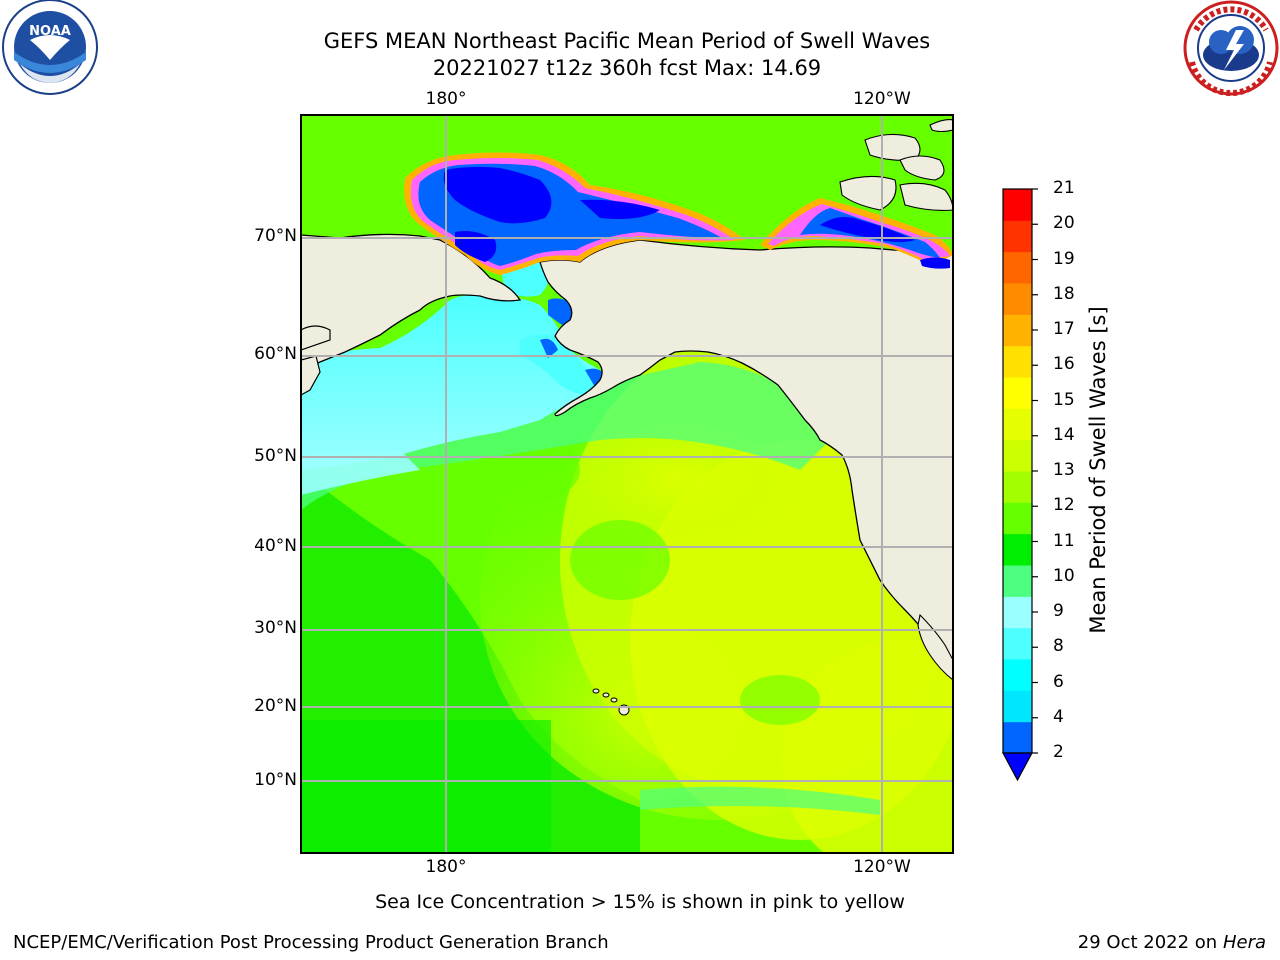 The width and height of the screenshot is (1280, 960). Describe the element at coordinates (1058, 646) in the screenshot. I see `colorbar-tick-label: 8` at that location.